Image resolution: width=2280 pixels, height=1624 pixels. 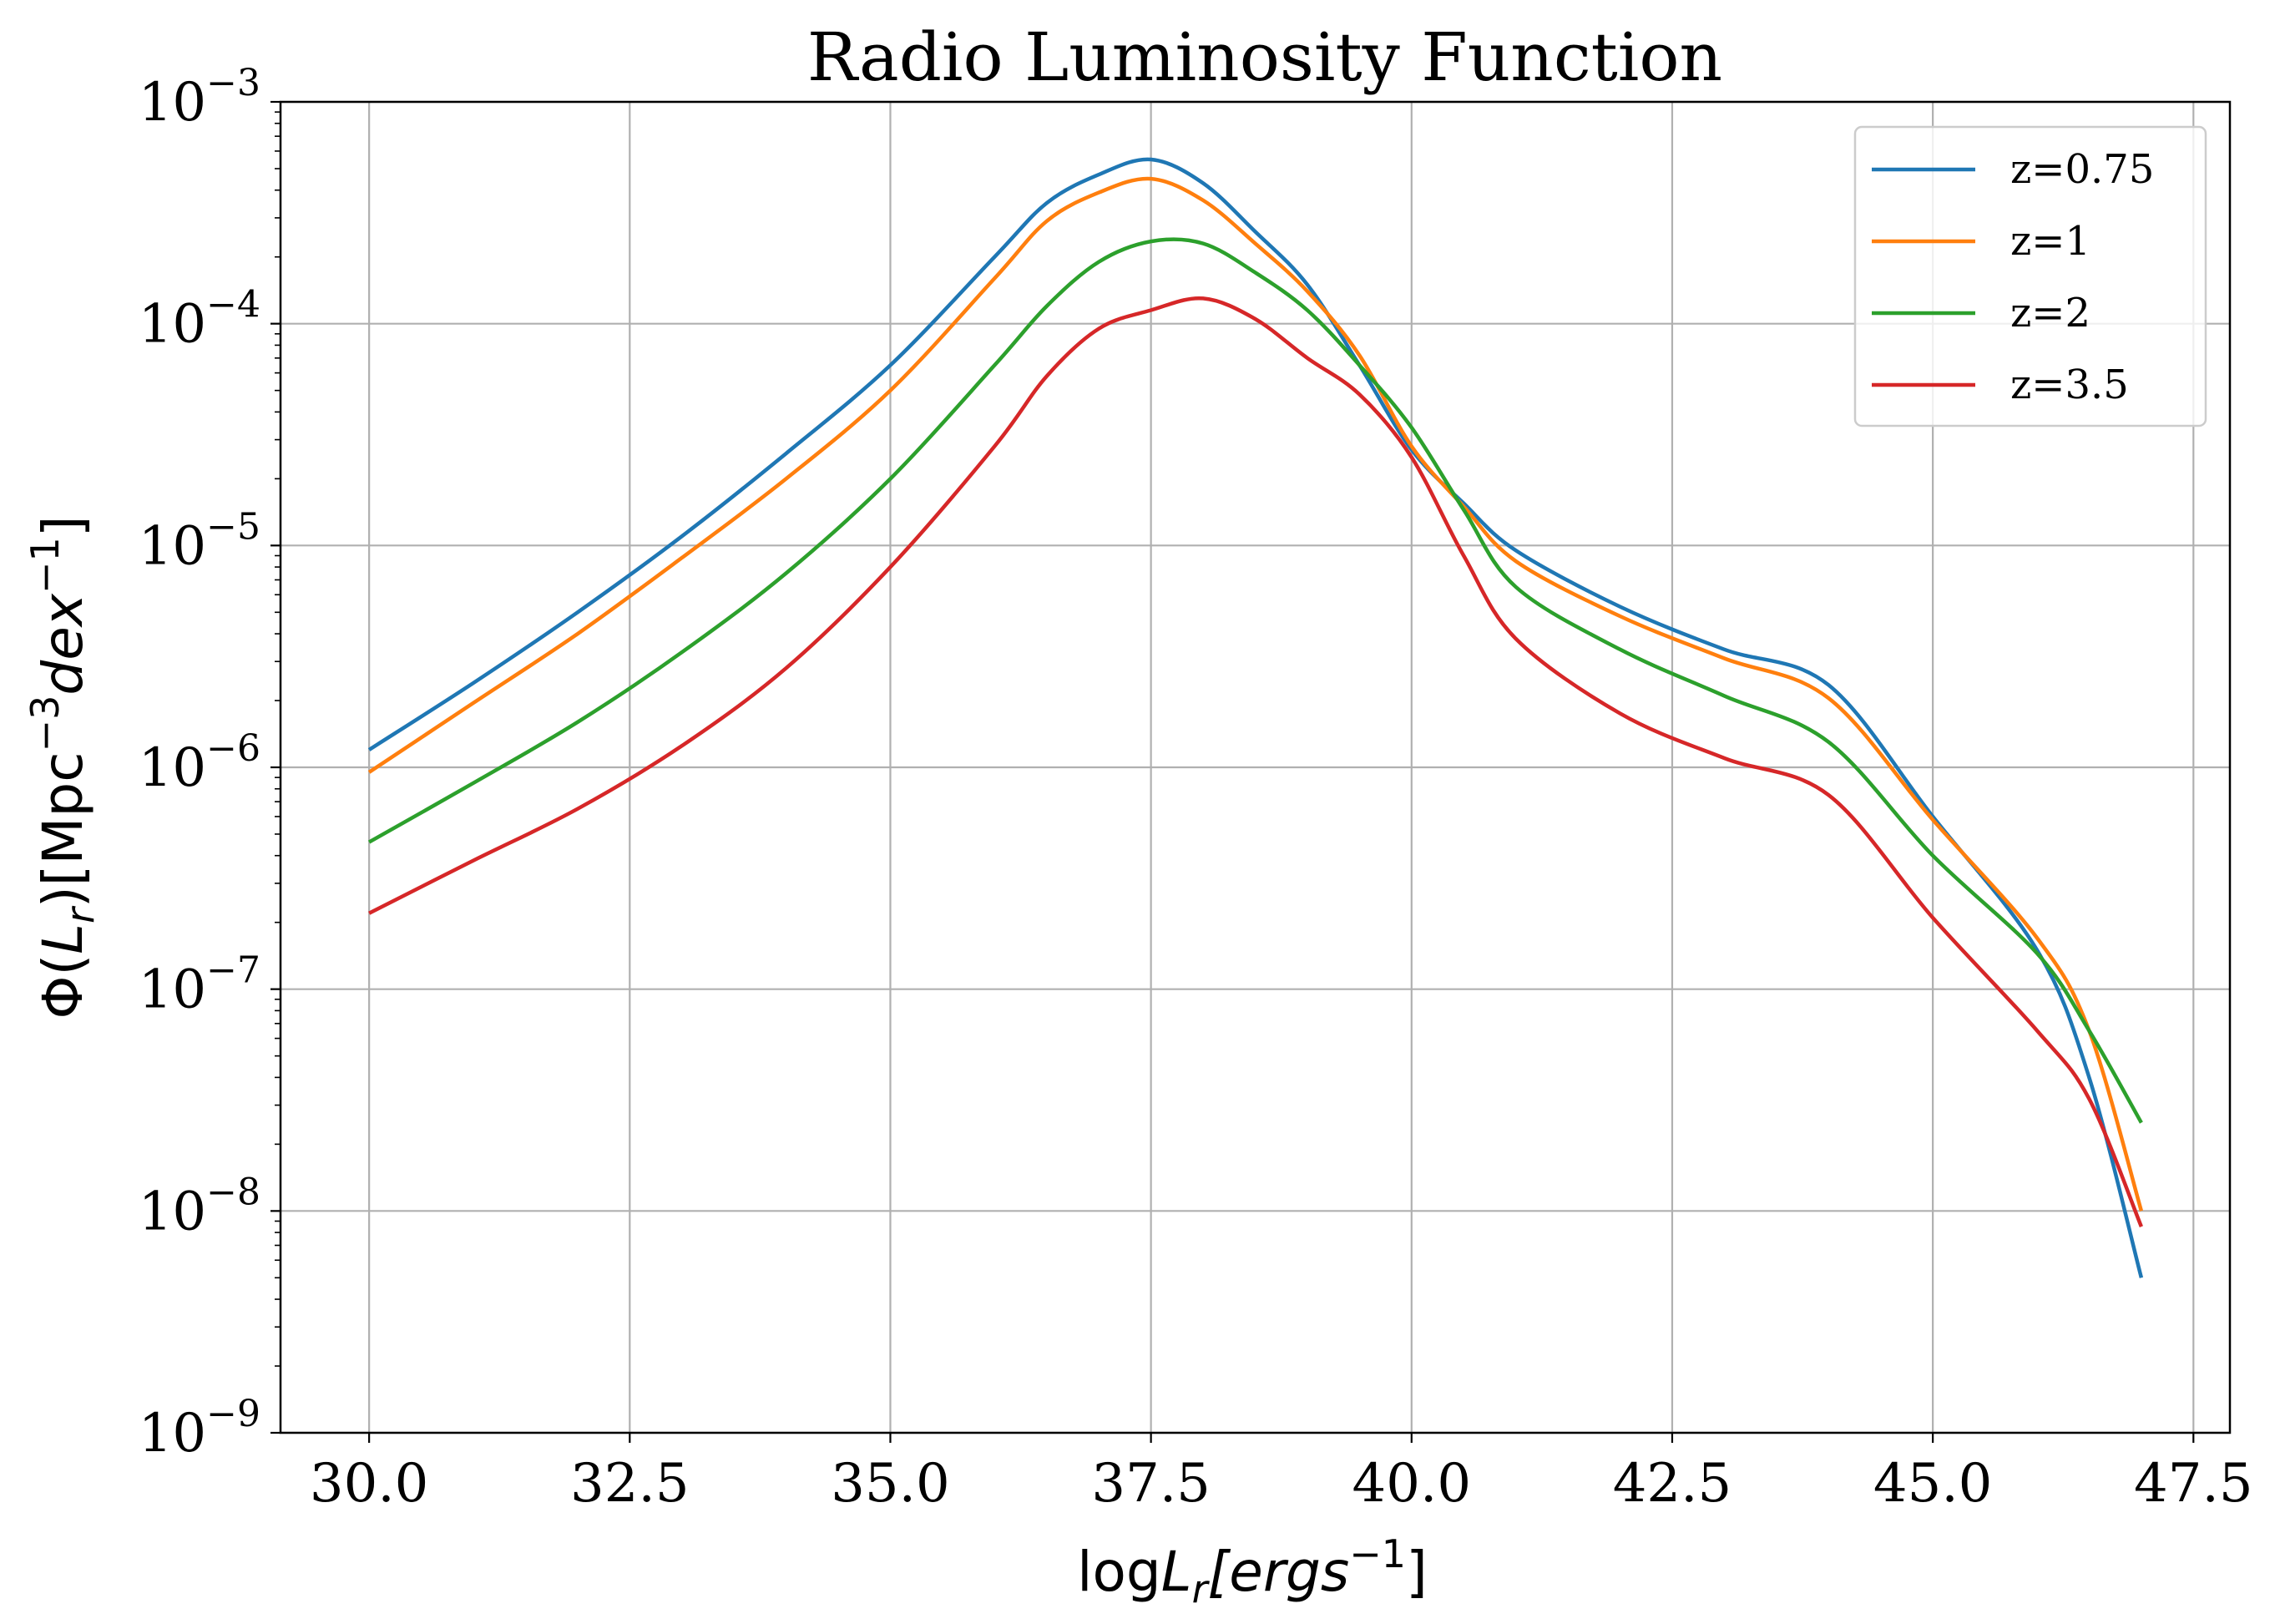 What do you see at coordinates (45, 565) in the screenshot?
I see `y-axis-label-exp2: −1` at bounding box center [45, 565].